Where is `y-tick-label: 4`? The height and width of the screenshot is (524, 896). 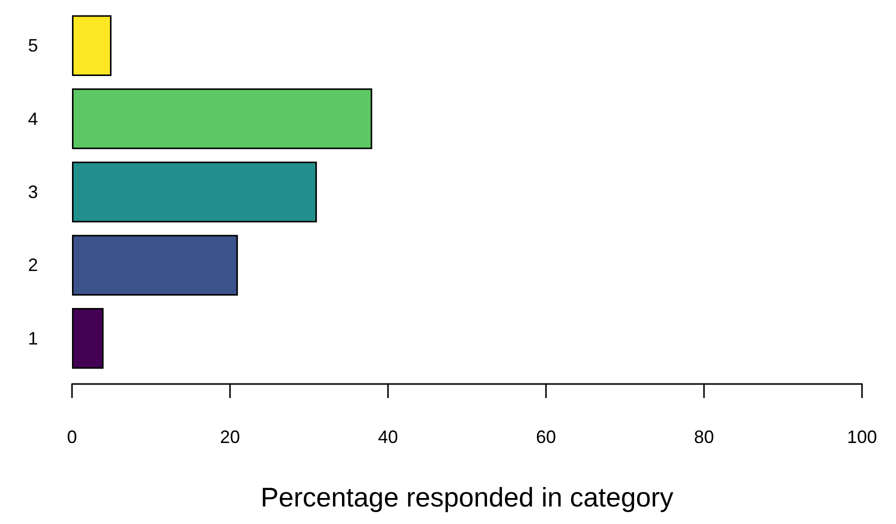
y-tick-label: 4 is located at coordinates (33, 118).